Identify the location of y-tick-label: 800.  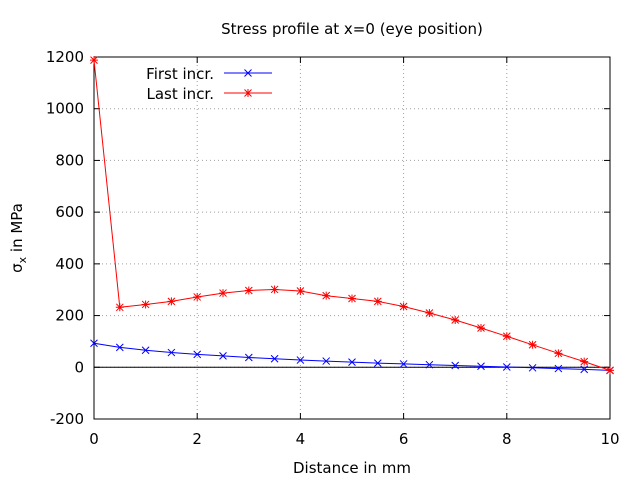
(69, 160).